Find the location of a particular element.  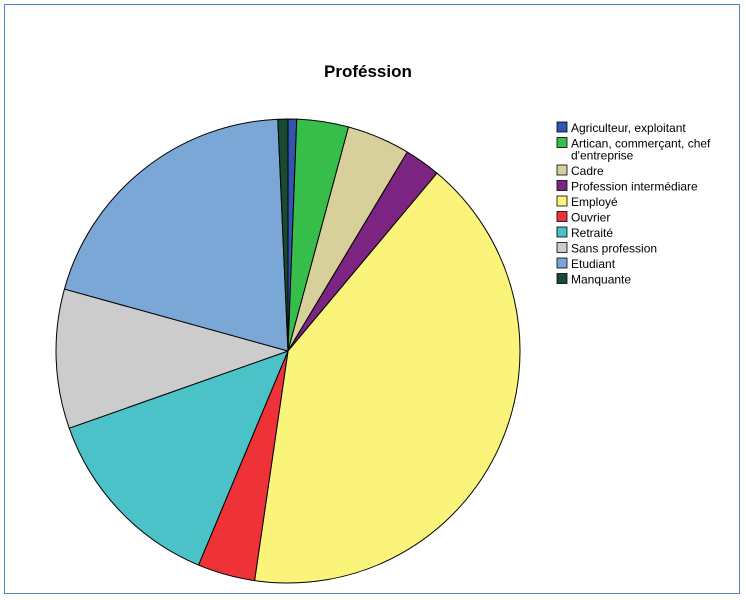

legend-item: Cadre is located at coordinates (580, 171).